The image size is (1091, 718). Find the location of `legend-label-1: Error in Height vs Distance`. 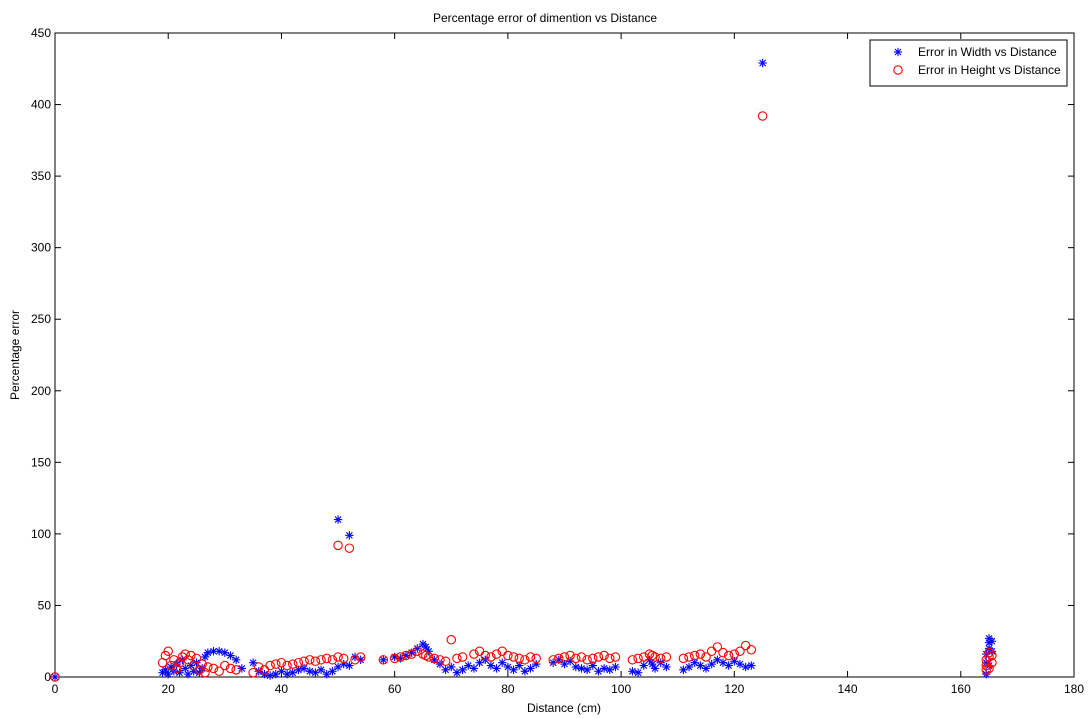

legend-label-1: Error in Height vs Distance is located at coordinates (989, 70).